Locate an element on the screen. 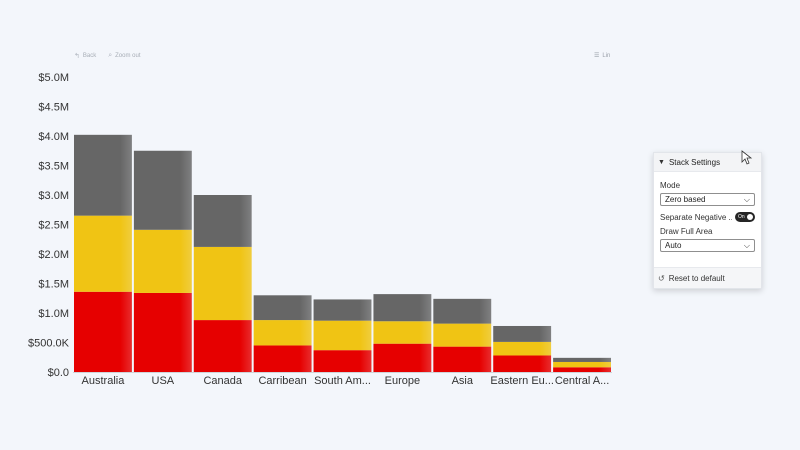 The height and width of the screenshot is (450, 800). magnifier-icon: ⌕ is located at coordinates (110, 55).